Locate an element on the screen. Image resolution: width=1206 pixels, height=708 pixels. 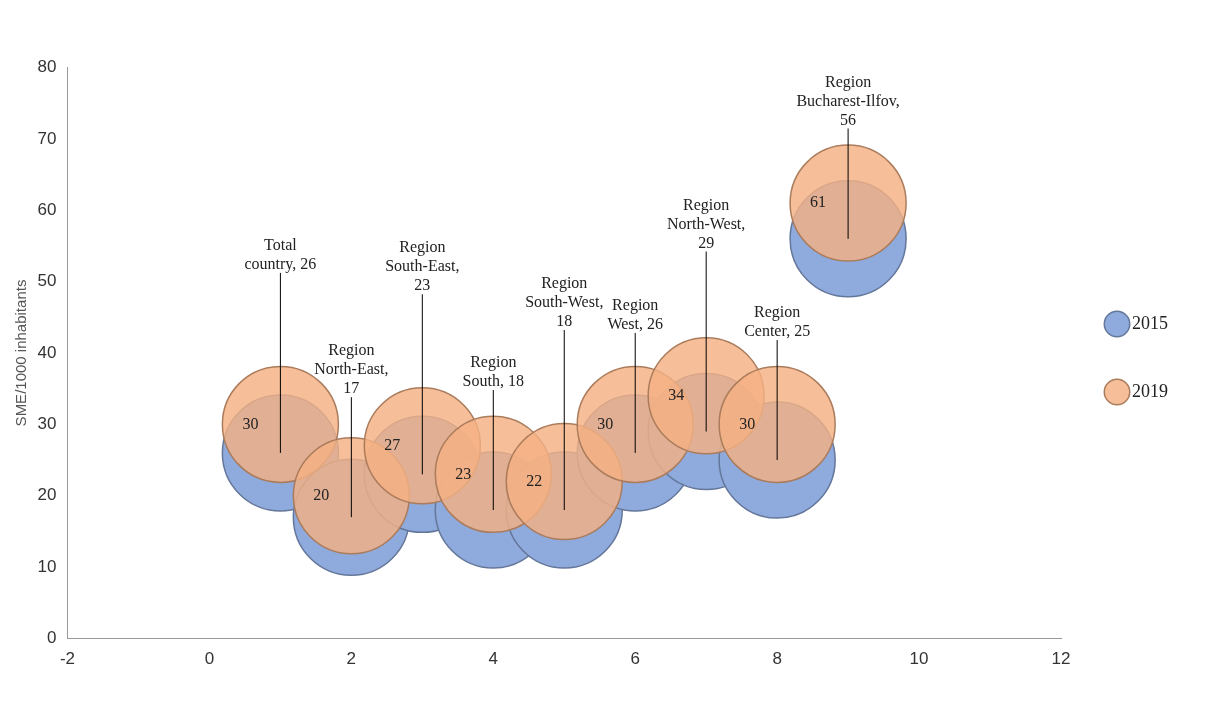
data-label: 23 is located at coordinates (463, 473).